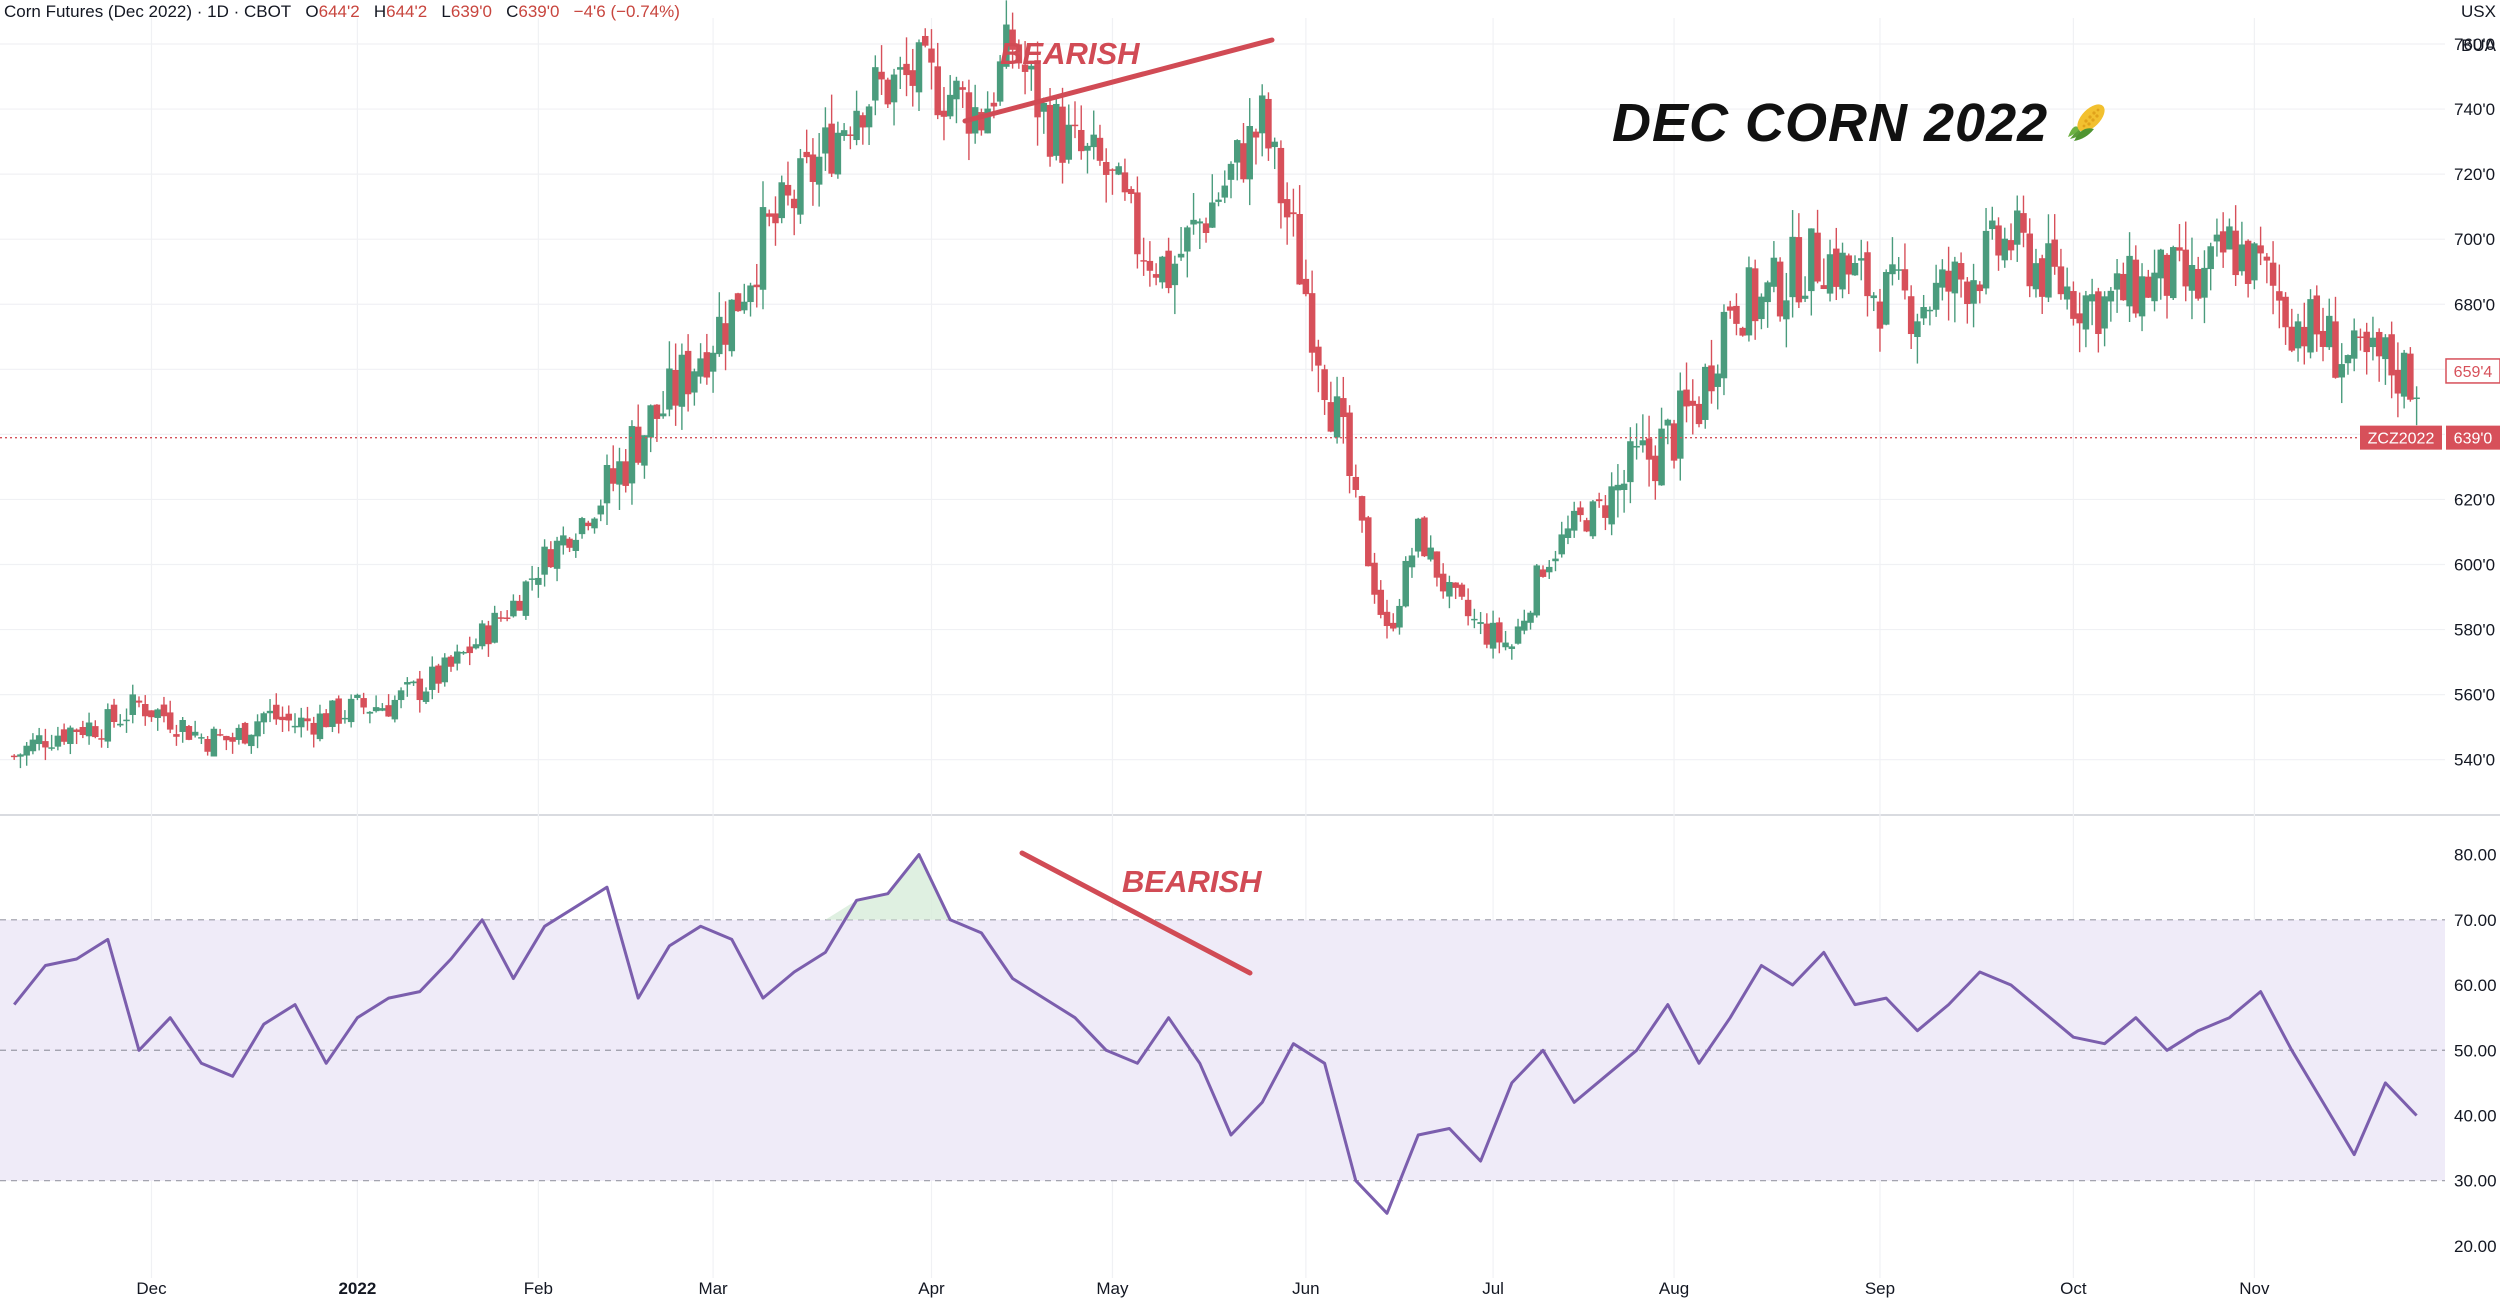 Image resolution: width=2500 pixels, height=1312 pixels. I want to click on currency-label: USX, so click(2478, 11).